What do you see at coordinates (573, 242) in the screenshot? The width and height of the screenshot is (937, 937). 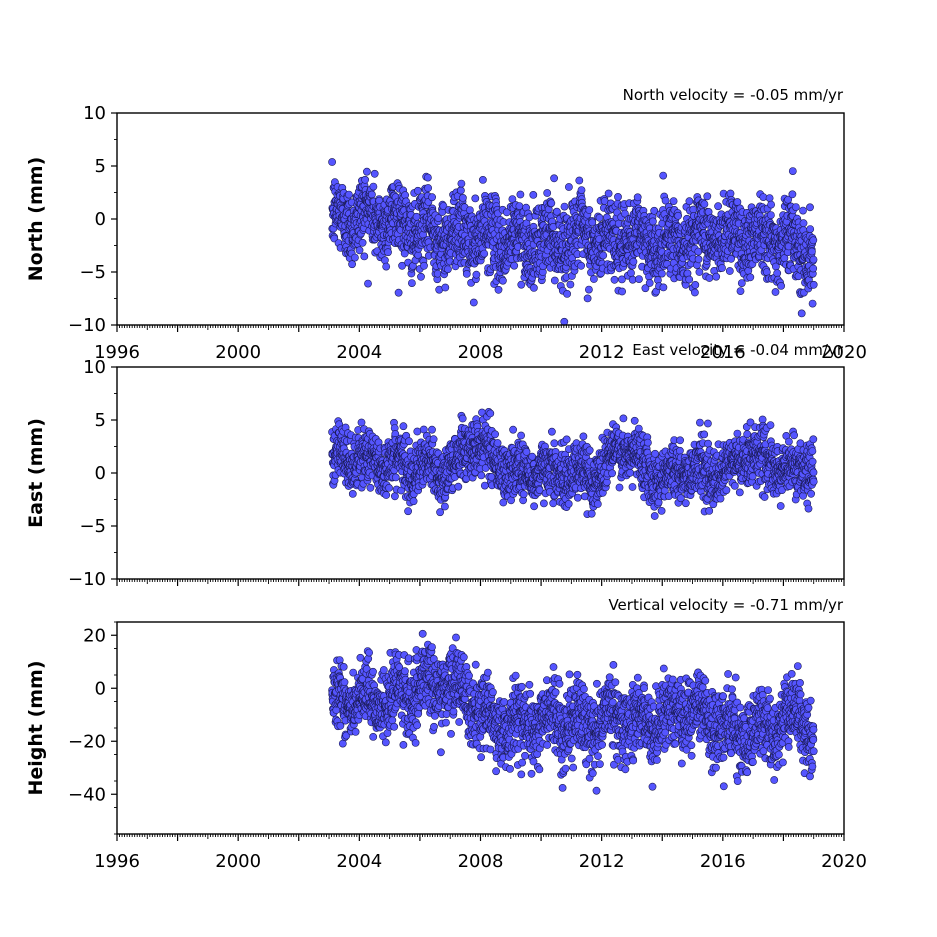 I see `north-points` at bounding box center [573, 242].